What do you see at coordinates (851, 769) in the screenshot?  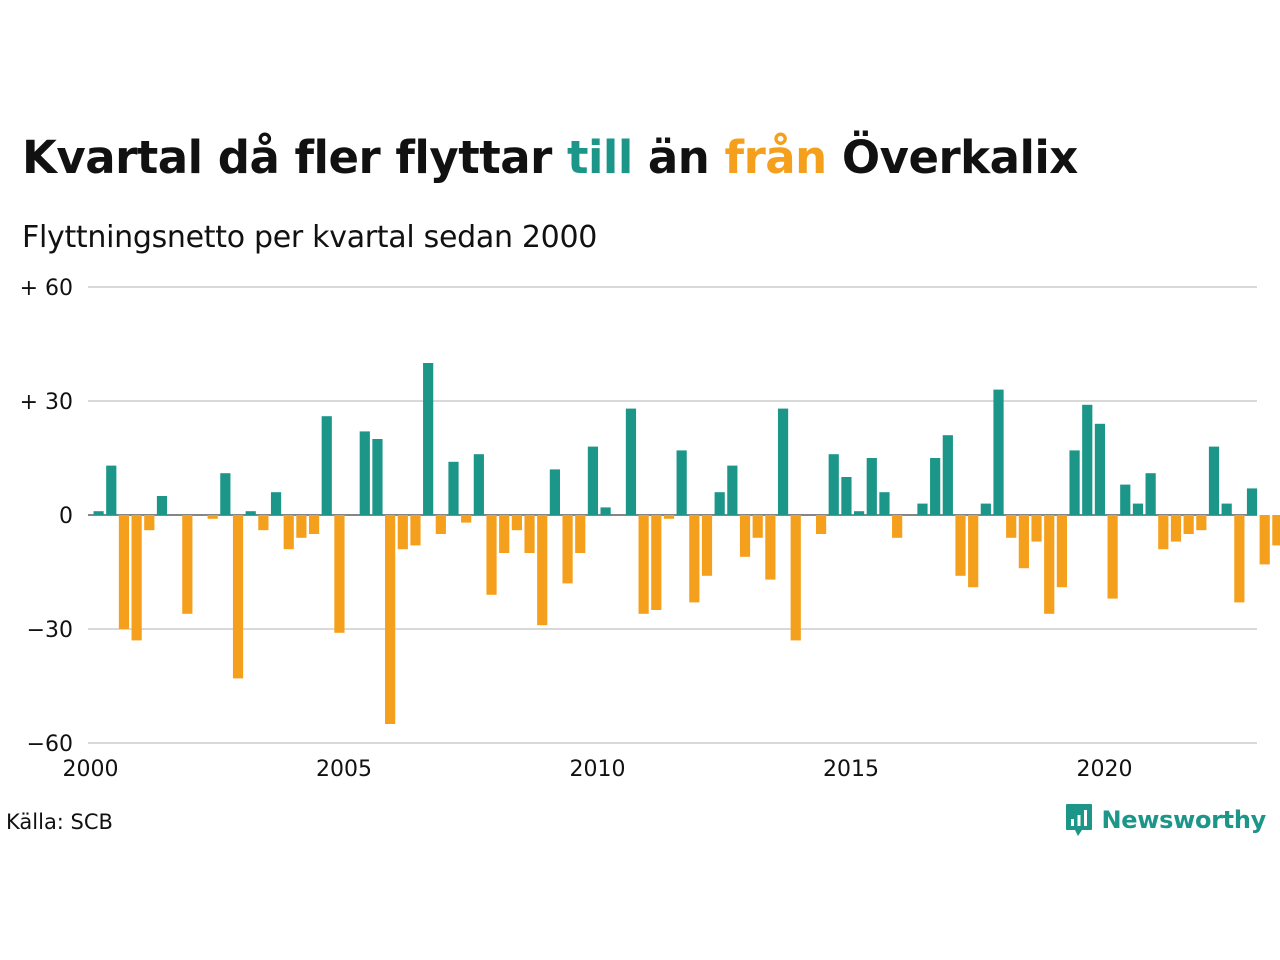 I see `x-tick-label: 2015` at bounding box center [851, 769].